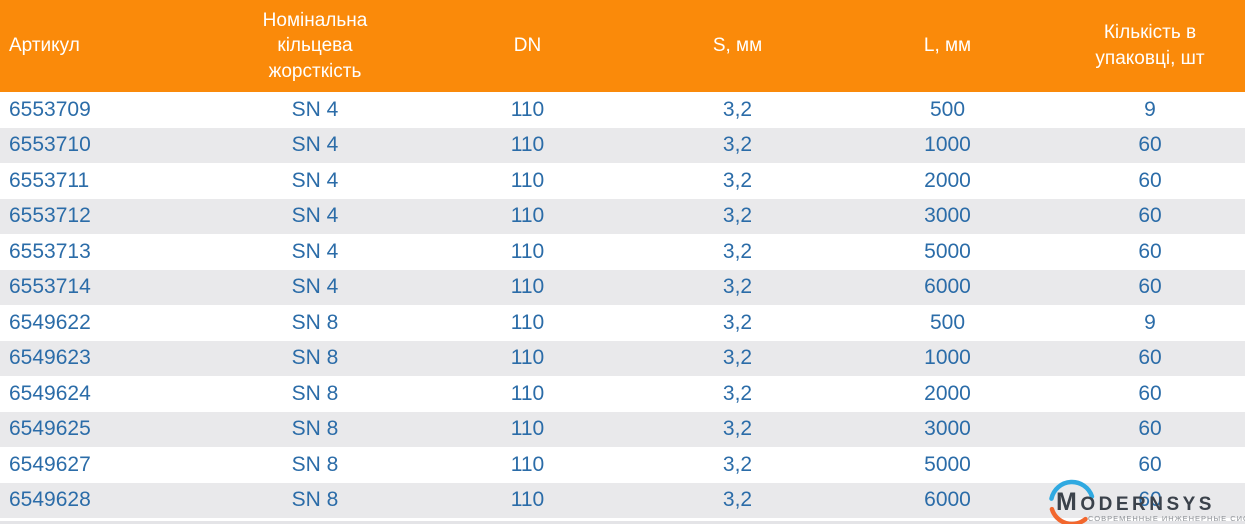  Describe the element at coordinates (50, 393) in the screenshot. I see `cell-article: 6549624` at that location.